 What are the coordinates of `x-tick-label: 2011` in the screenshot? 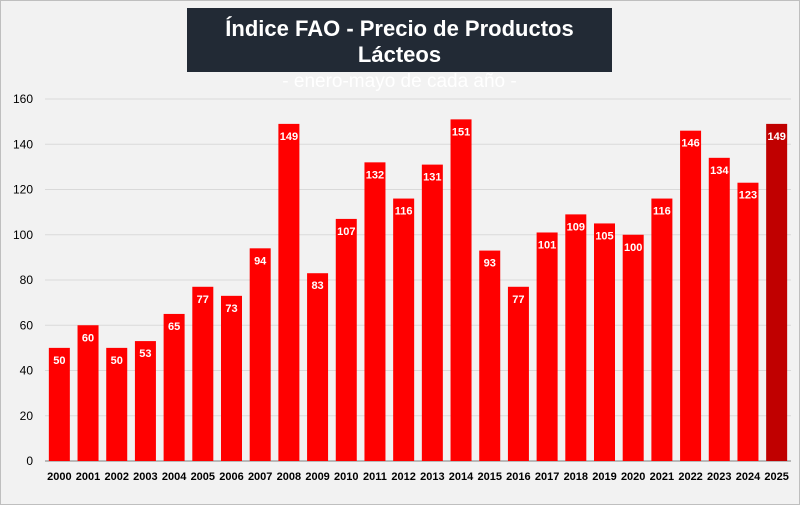 It's located at (375, 477).